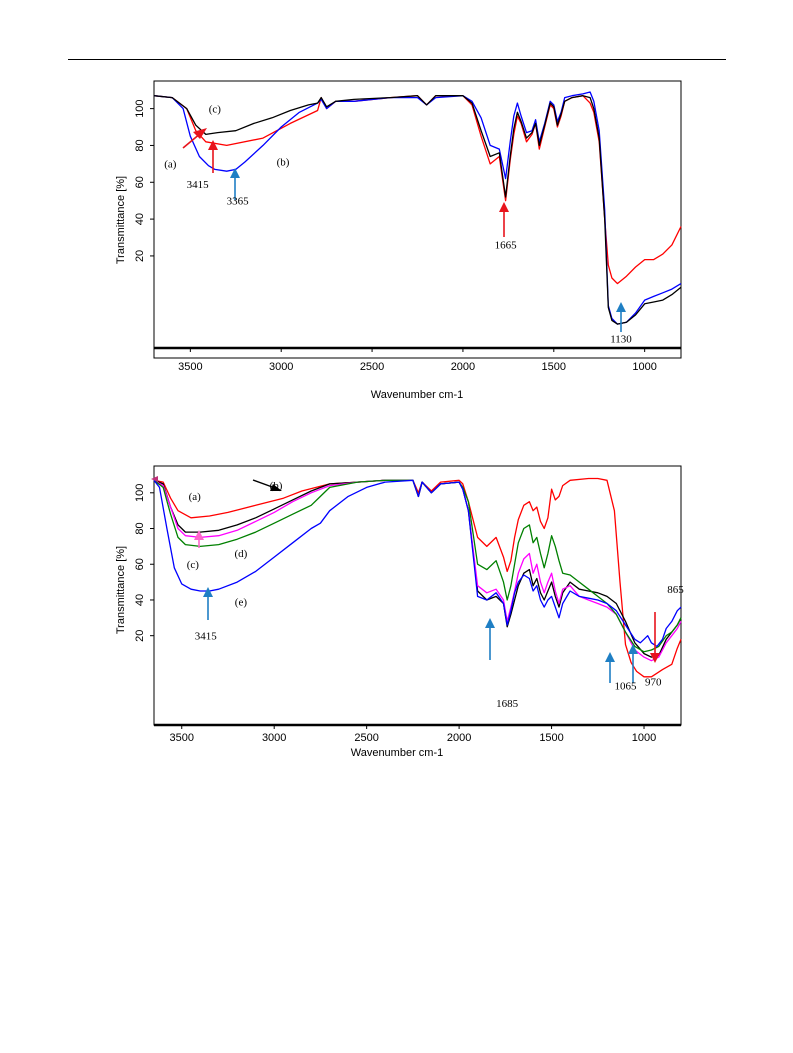  I want to click on annotation-label: (d), so click(240, 554).